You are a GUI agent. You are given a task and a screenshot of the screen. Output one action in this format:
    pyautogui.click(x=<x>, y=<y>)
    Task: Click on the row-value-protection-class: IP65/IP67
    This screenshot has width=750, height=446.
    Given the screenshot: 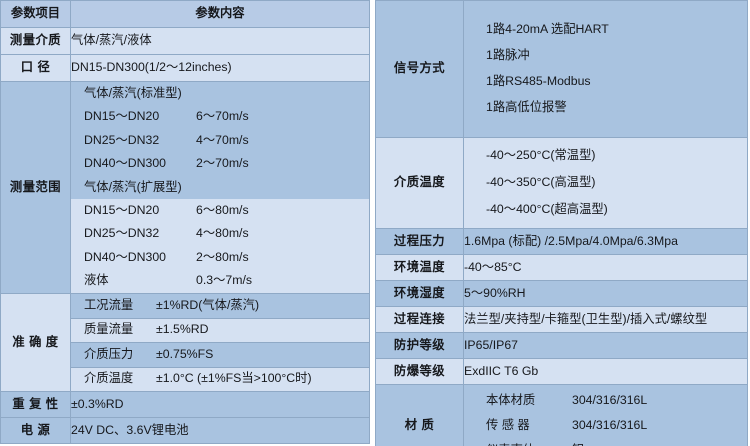 What is the action you would take?
    pyautogui.click(x=605, y=345)
    